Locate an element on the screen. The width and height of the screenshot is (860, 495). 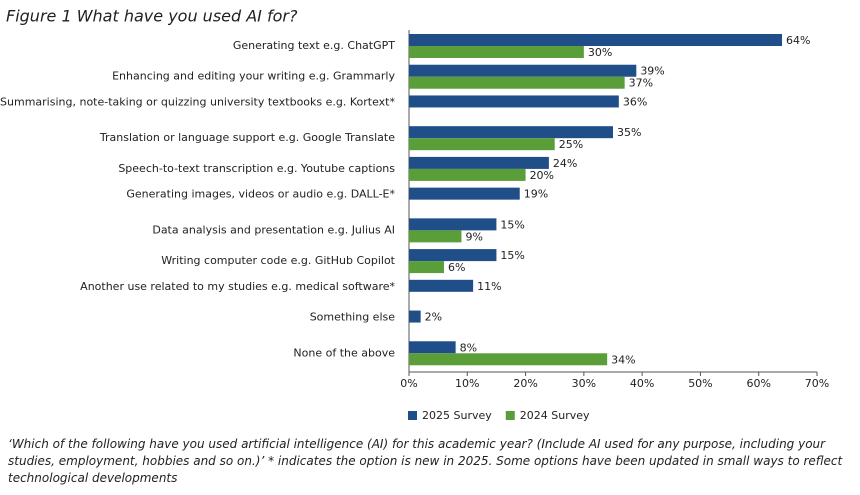
x-tick-label: 10% is located at coordinates (467, 383).